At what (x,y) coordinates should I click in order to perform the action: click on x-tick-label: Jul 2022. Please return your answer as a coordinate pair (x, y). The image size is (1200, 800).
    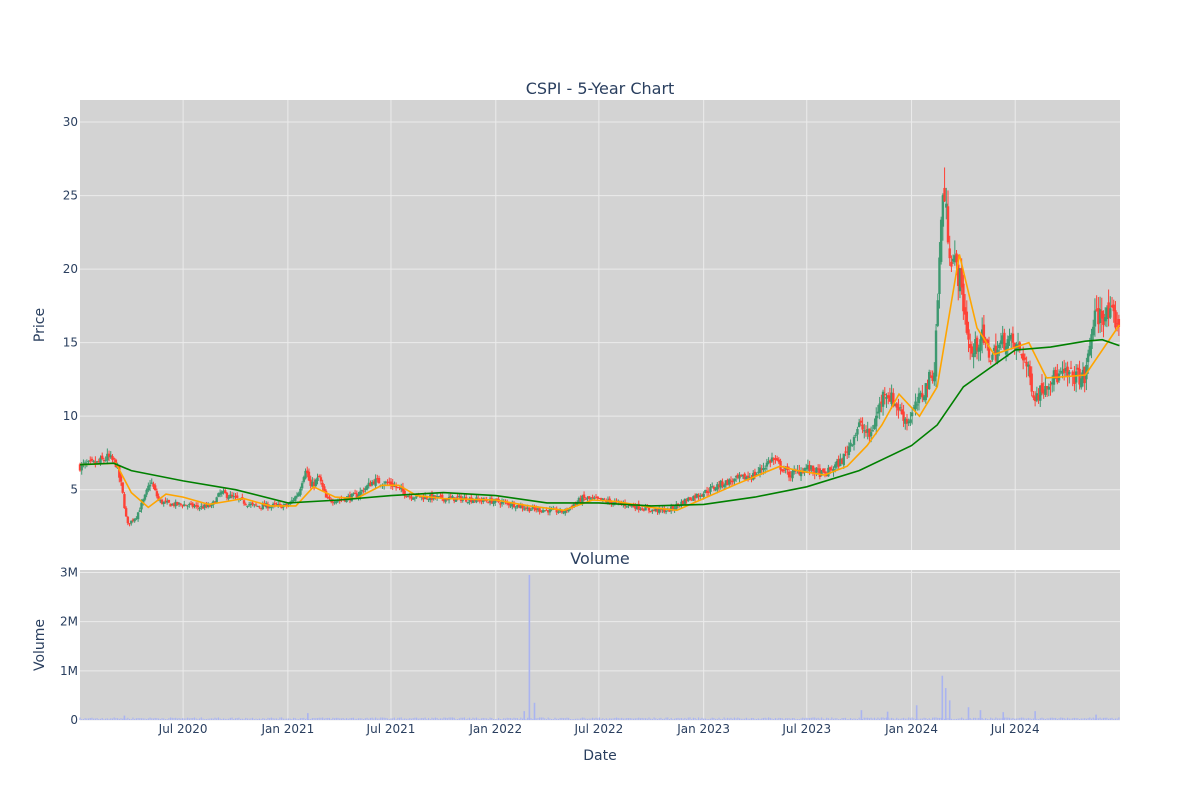
    Looking at the image, I should click on (598, 729).